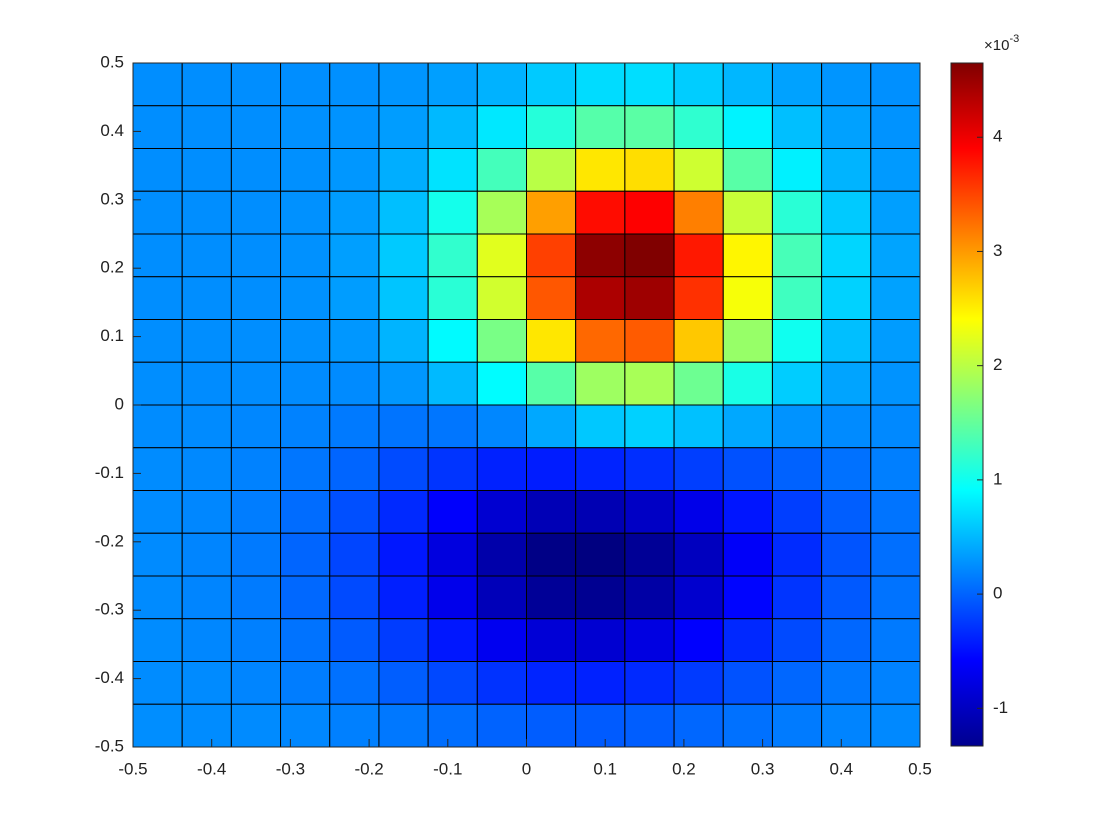  I want to click on y-tick-label: 0.4, so click(112, 130).